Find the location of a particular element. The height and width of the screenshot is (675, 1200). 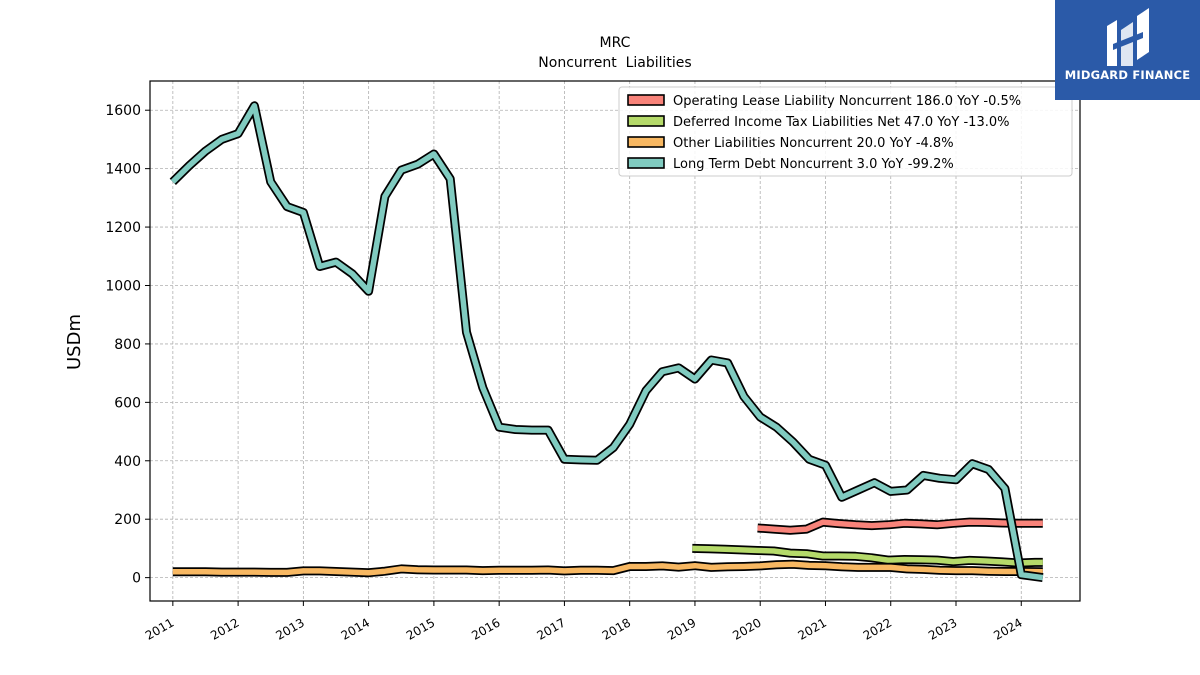

x-tick-label: 2011 is located at coordinates (159, 628).